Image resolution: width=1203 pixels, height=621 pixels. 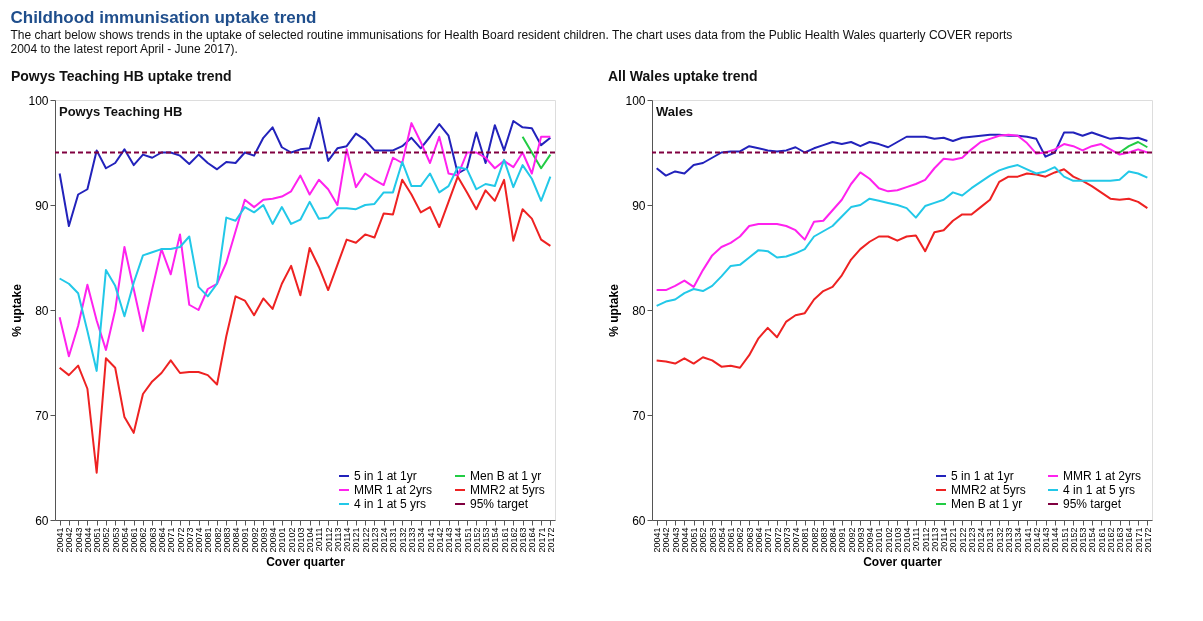 What do you see at coordinates (541, 540) in the screenshot?
I see `x-tick-label: 20171` at bounding box center [541, 540].